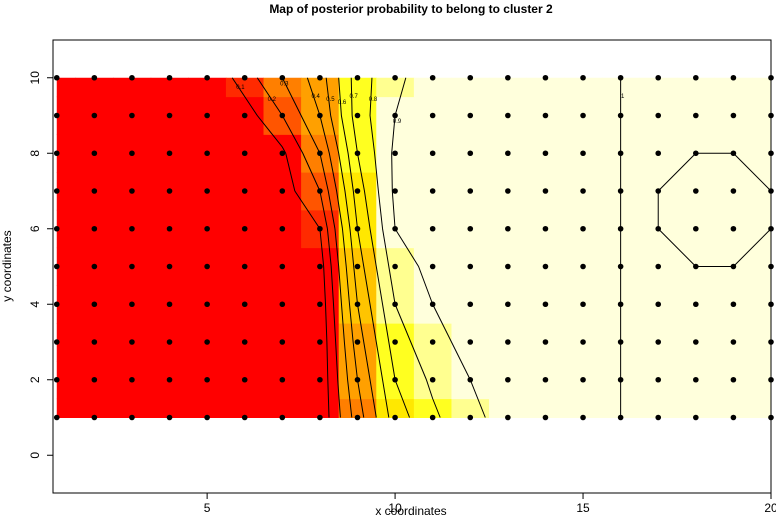  I want to click on contour-label: 0.8, so click(373, 100).